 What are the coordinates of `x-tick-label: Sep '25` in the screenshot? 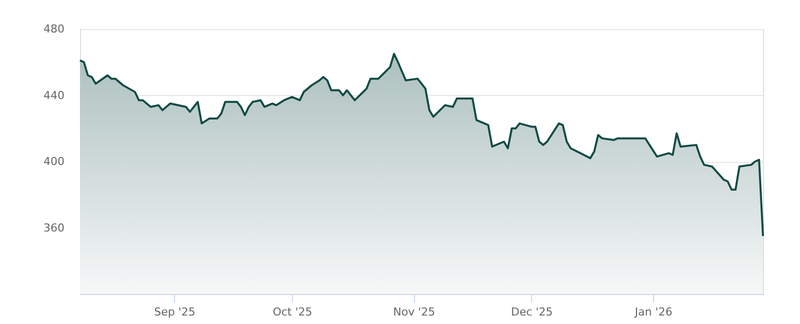 It's located at (175, 312).